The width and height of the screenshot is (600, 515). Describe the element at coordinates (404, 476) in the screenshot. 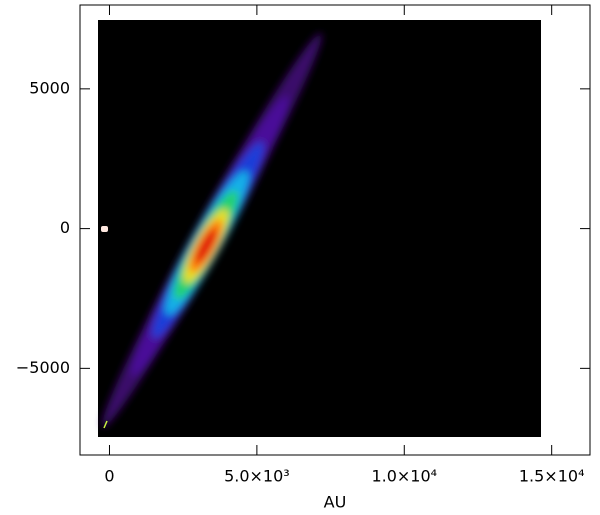

I see `x-tick-label: 1.0×10⁴` at that location.